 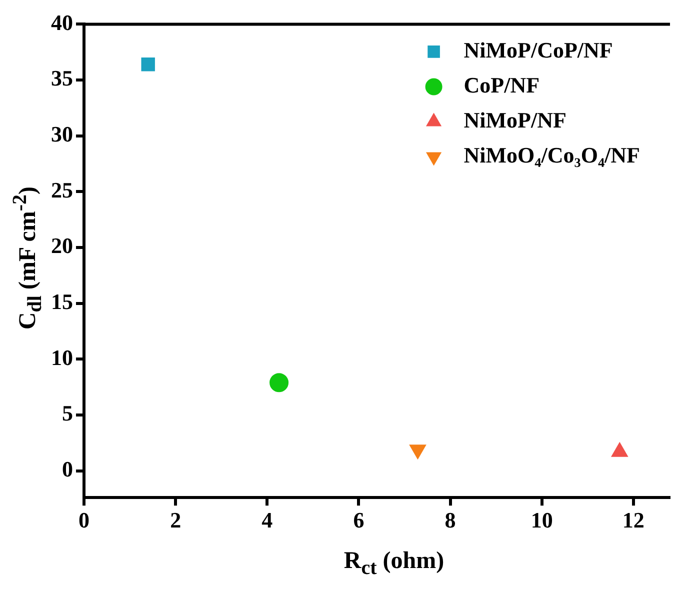 What do you see at coordinates (633, 519) in the screenshot?
I see `x-tick-label: 12` at bounding box center [633, 519].